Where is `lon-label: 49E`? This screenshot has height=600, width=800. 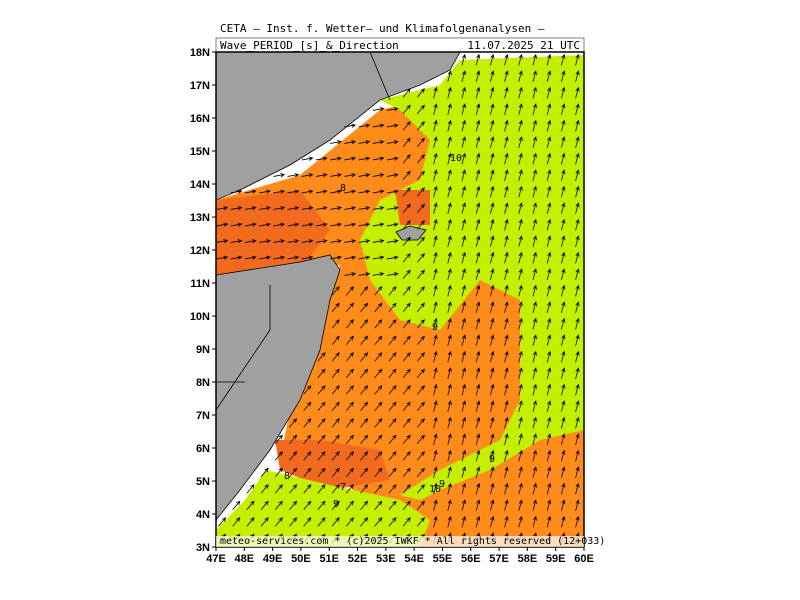
lon-label: 49E is located at coordinates (273, 559).